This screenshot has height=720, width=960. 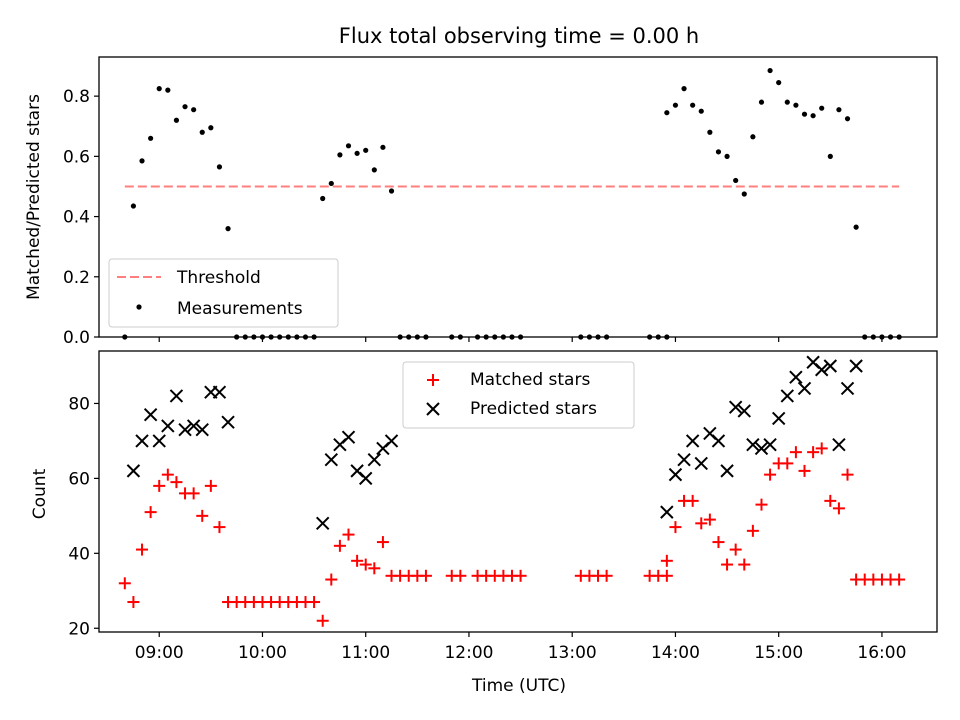 I want to click on bottom-xtick-label: 14:00, so click(x=675, y=653).